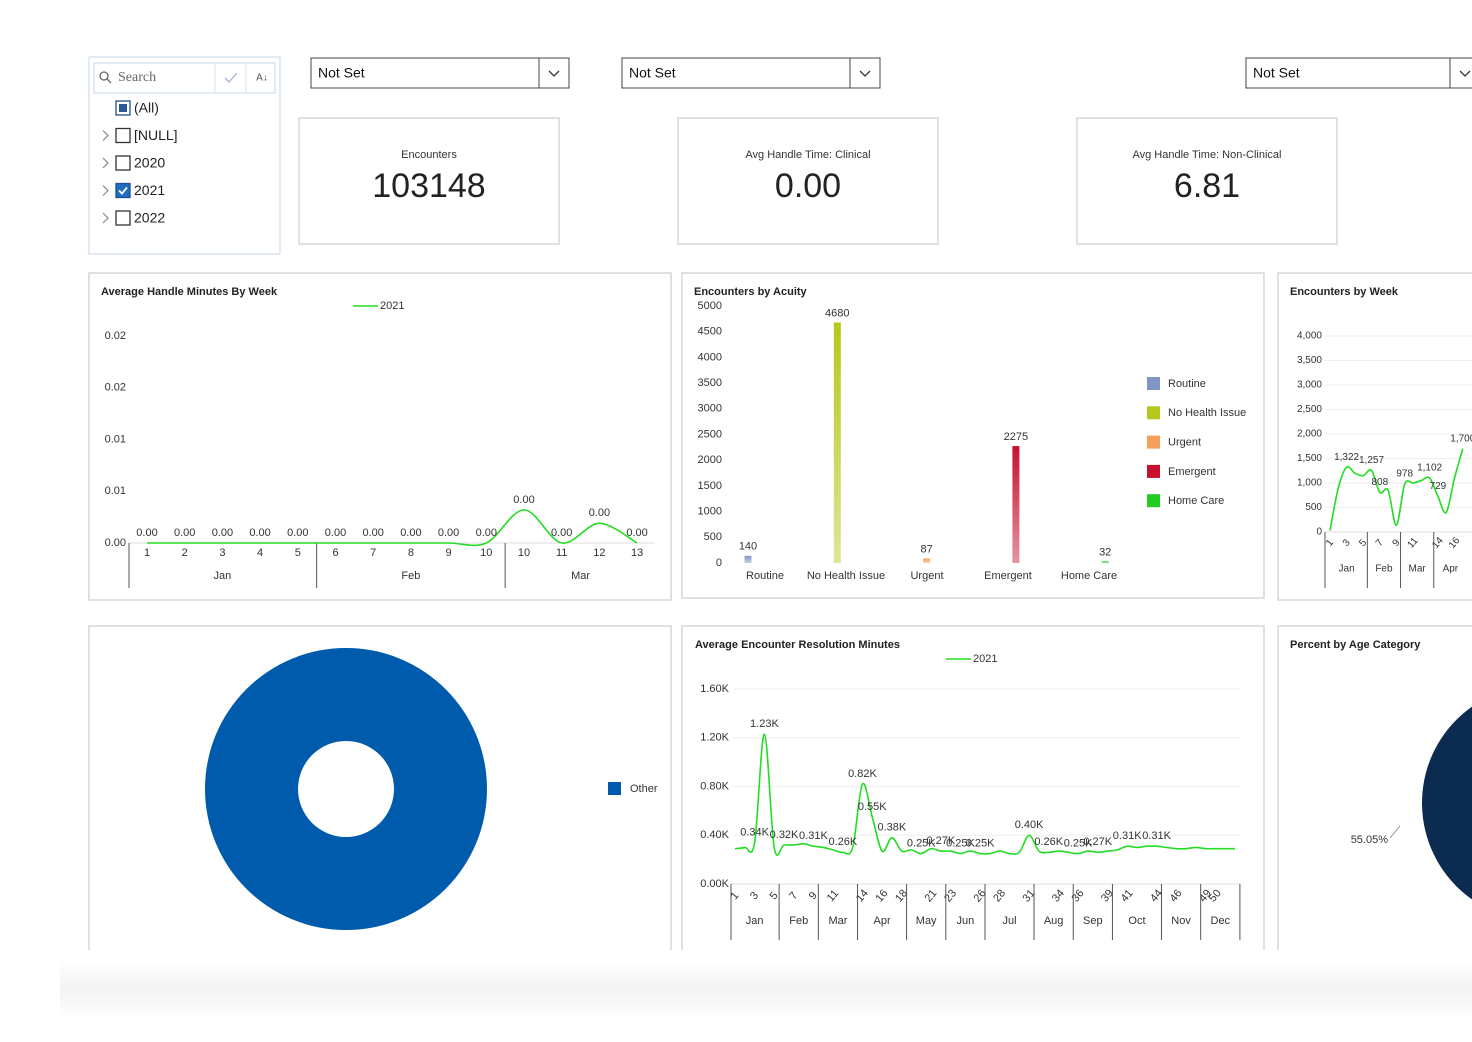  I want to click on legend-label: Other, so click(644, 789).